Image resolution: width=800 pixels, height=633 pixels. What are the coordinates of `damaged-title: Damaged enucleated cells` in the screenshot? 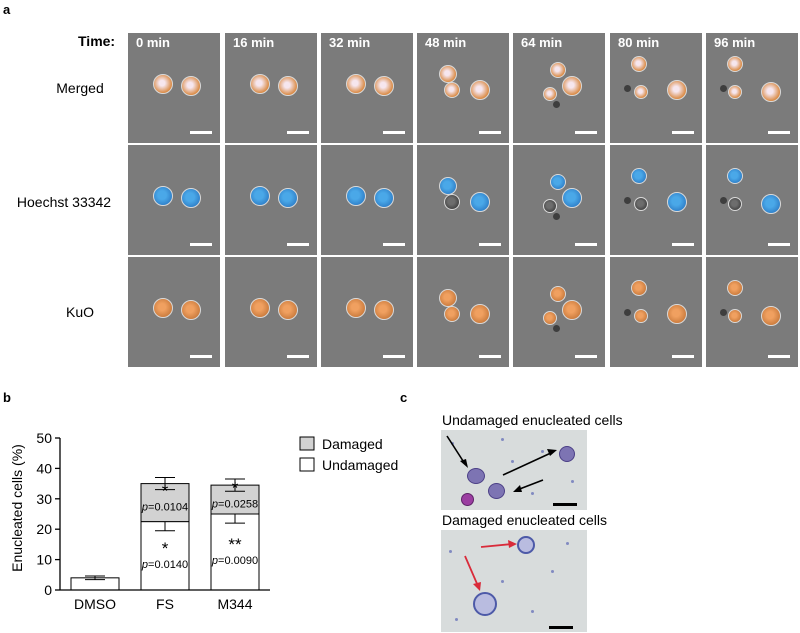 It's located at (524, 520).